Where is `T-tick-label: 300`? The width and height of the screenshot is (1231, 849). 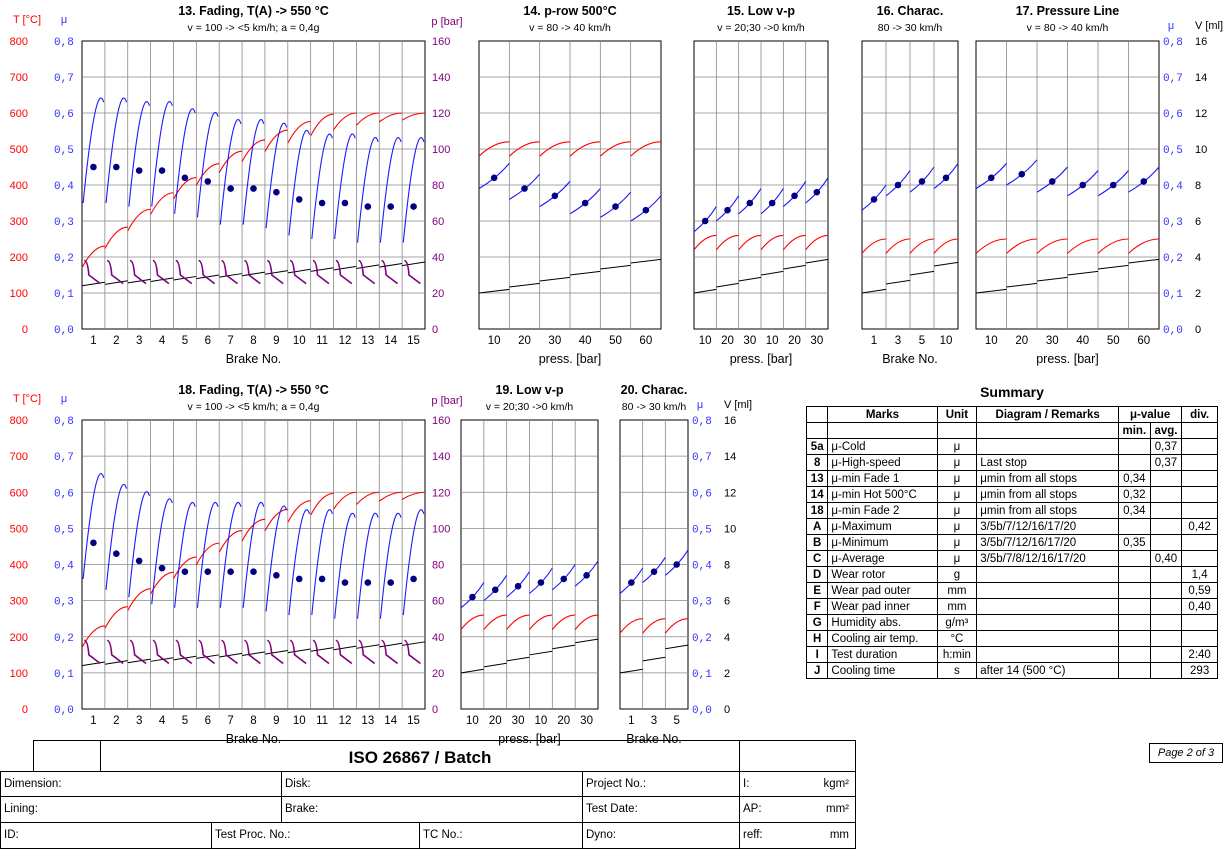 T-tick-label: 300 is located at coordinates (19, 602).